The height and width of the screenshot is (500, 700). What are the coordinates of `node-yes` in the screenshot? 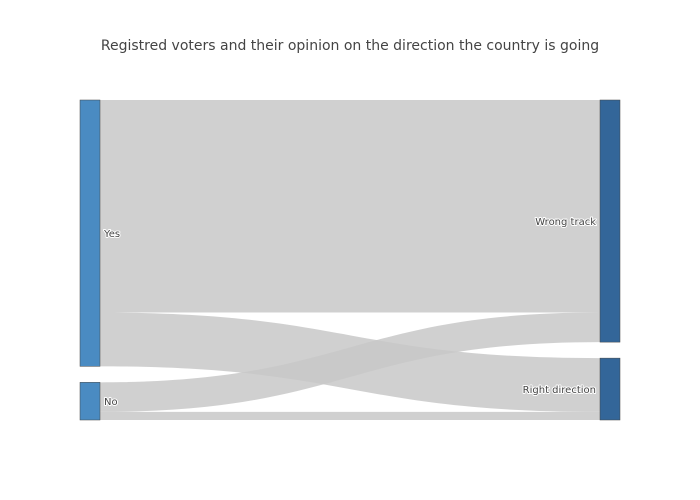 It's located at (90, 233).